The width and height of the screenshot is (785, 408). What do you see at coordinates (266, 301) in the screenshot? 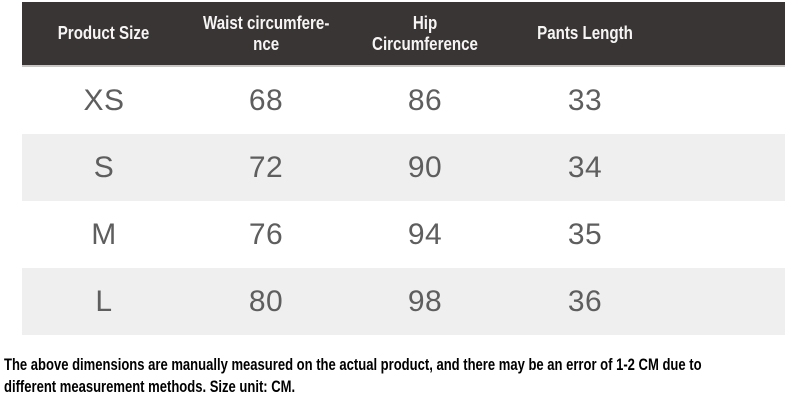
I see `waist-cell: 80` at bounding box center [266, 301].